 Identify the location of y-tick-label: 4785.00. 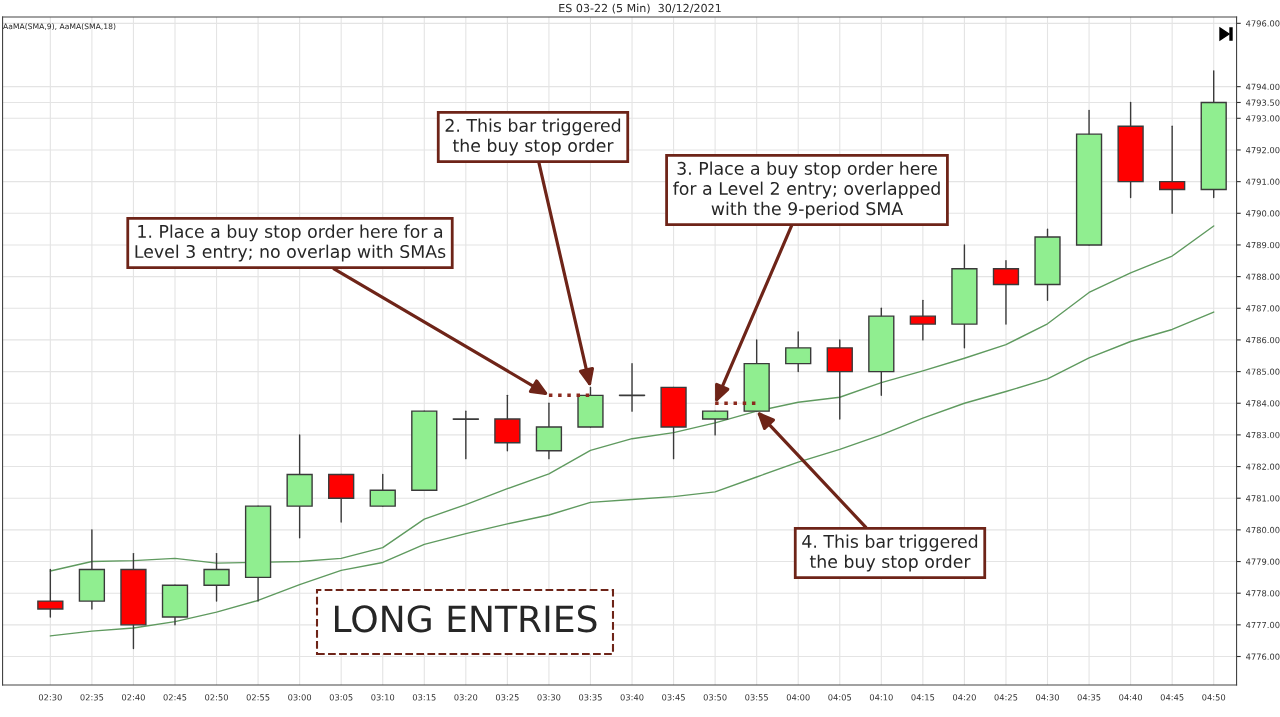
(1263, 371).